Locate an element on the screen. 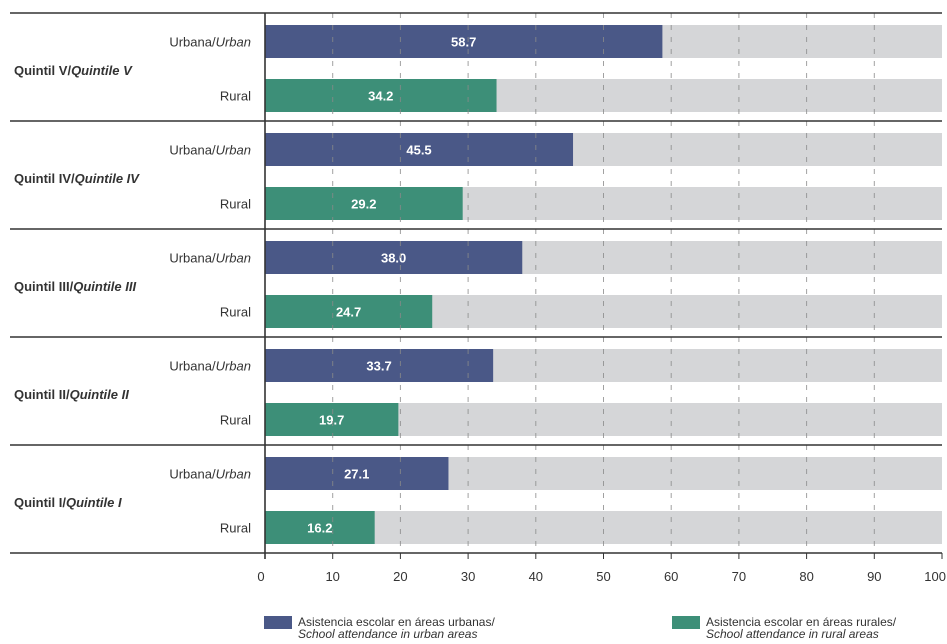  data-label: 38.0 is located at coordinates (393, 258).